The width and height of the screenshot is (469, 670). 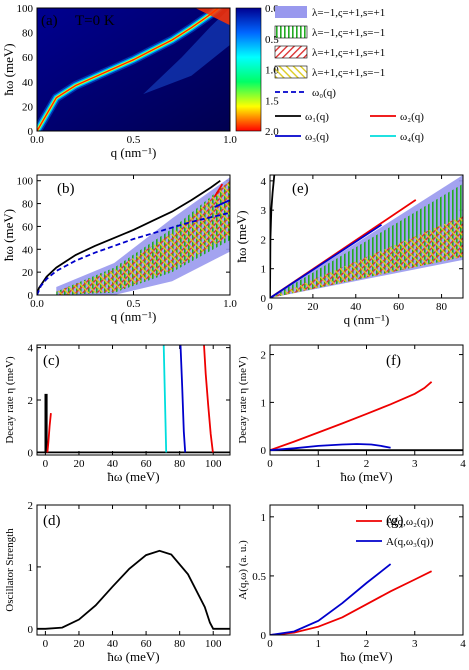 What do you see at coordinates (243, 570) in the screenshot?
I see `y-axis-label: A(q,ω) (a. u.)` at bounding box center [243, 570].